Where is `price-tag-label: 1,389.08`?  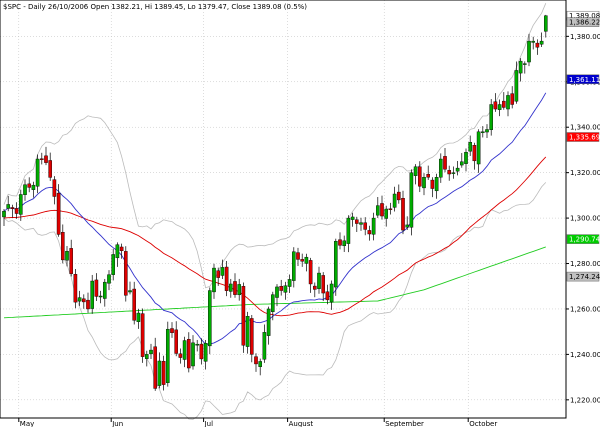 price-tag-label: 1,389.08 is located at coordinates (584, 16).